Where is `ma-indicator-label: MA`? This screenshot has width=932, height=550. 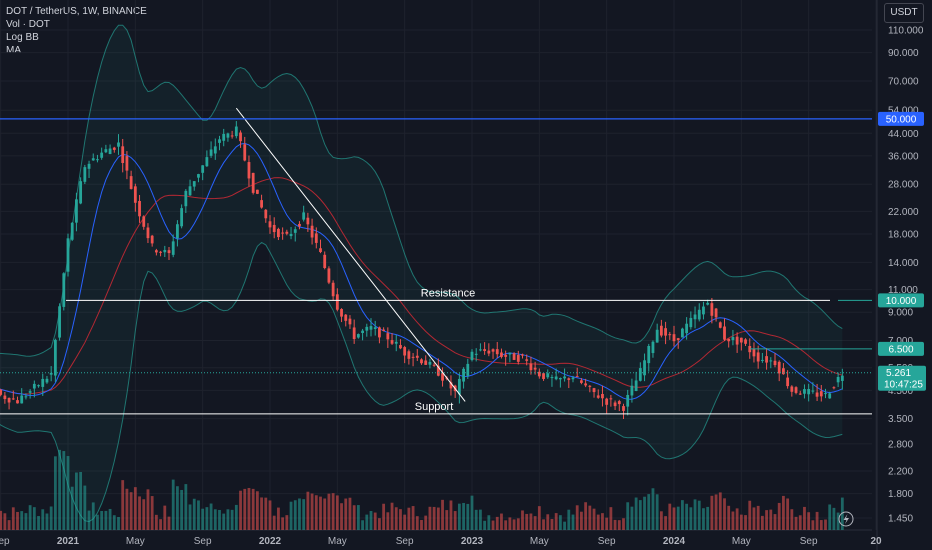 ma-indicator-label: MA is located at coordinates (13, 50).